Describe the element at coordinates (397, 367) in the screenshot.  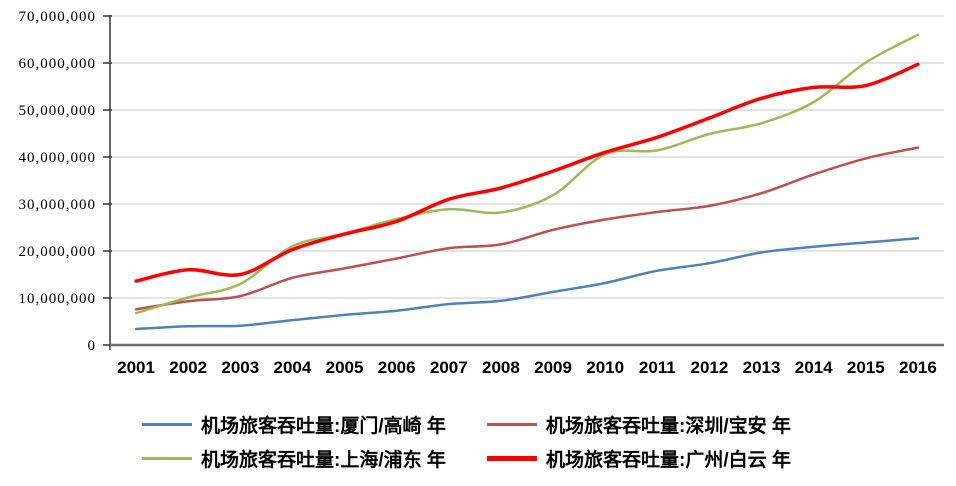
I see `x-tick-label: 2006` at that location.